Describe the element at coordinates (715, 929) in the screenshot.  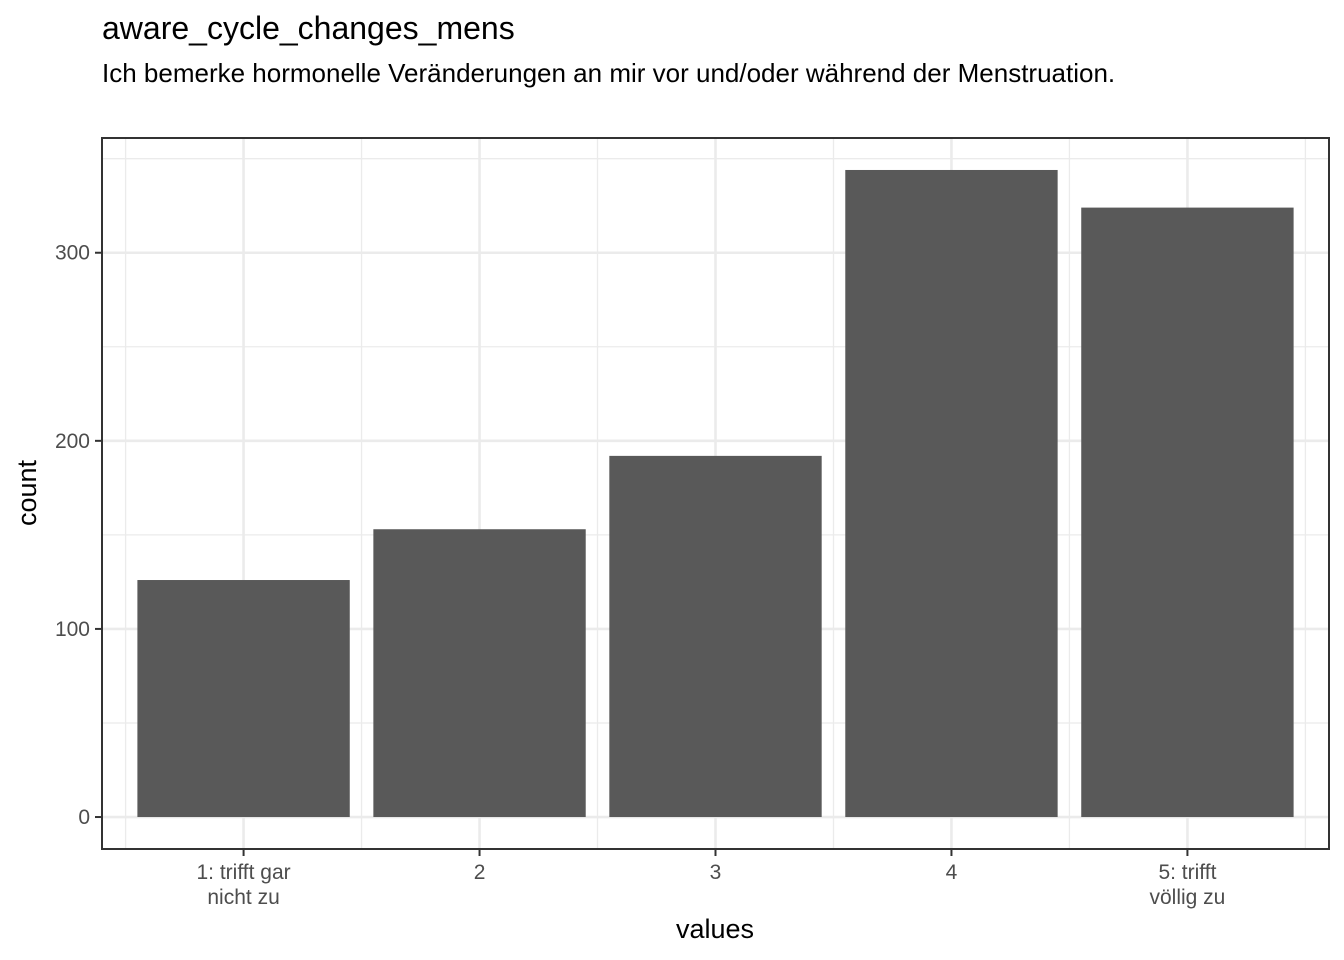
I see `x-axis-title: values` at that location.